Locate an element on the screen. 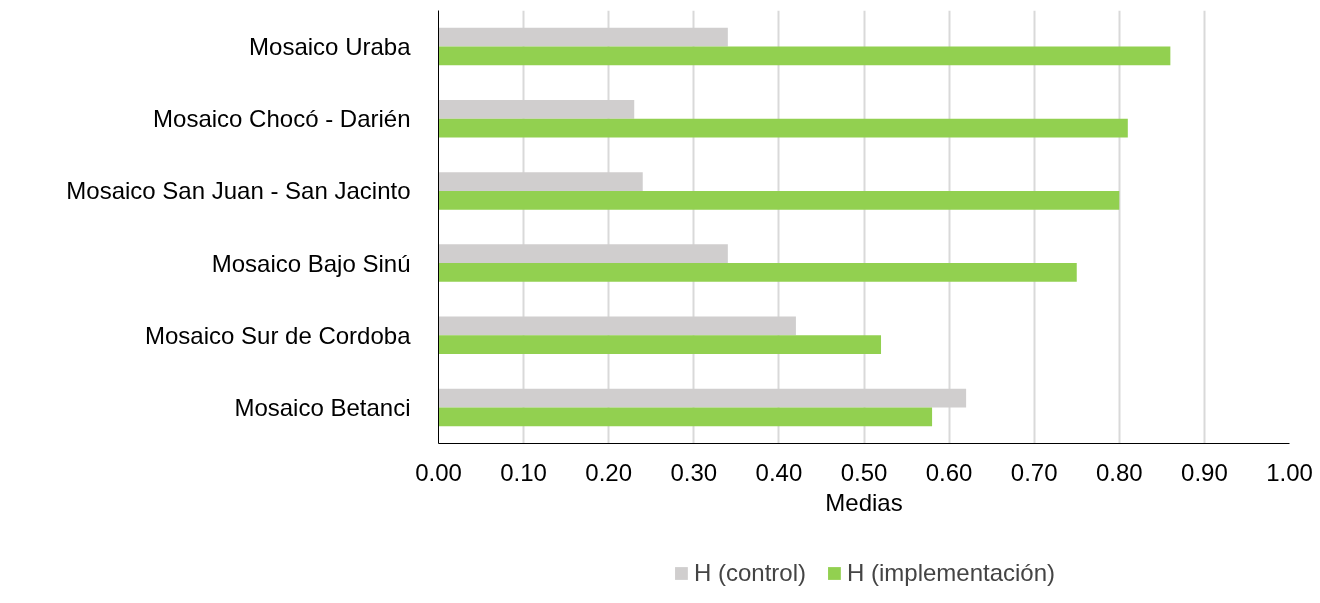  x-tick-label: 0.60 is located at coordinates (949, 472).